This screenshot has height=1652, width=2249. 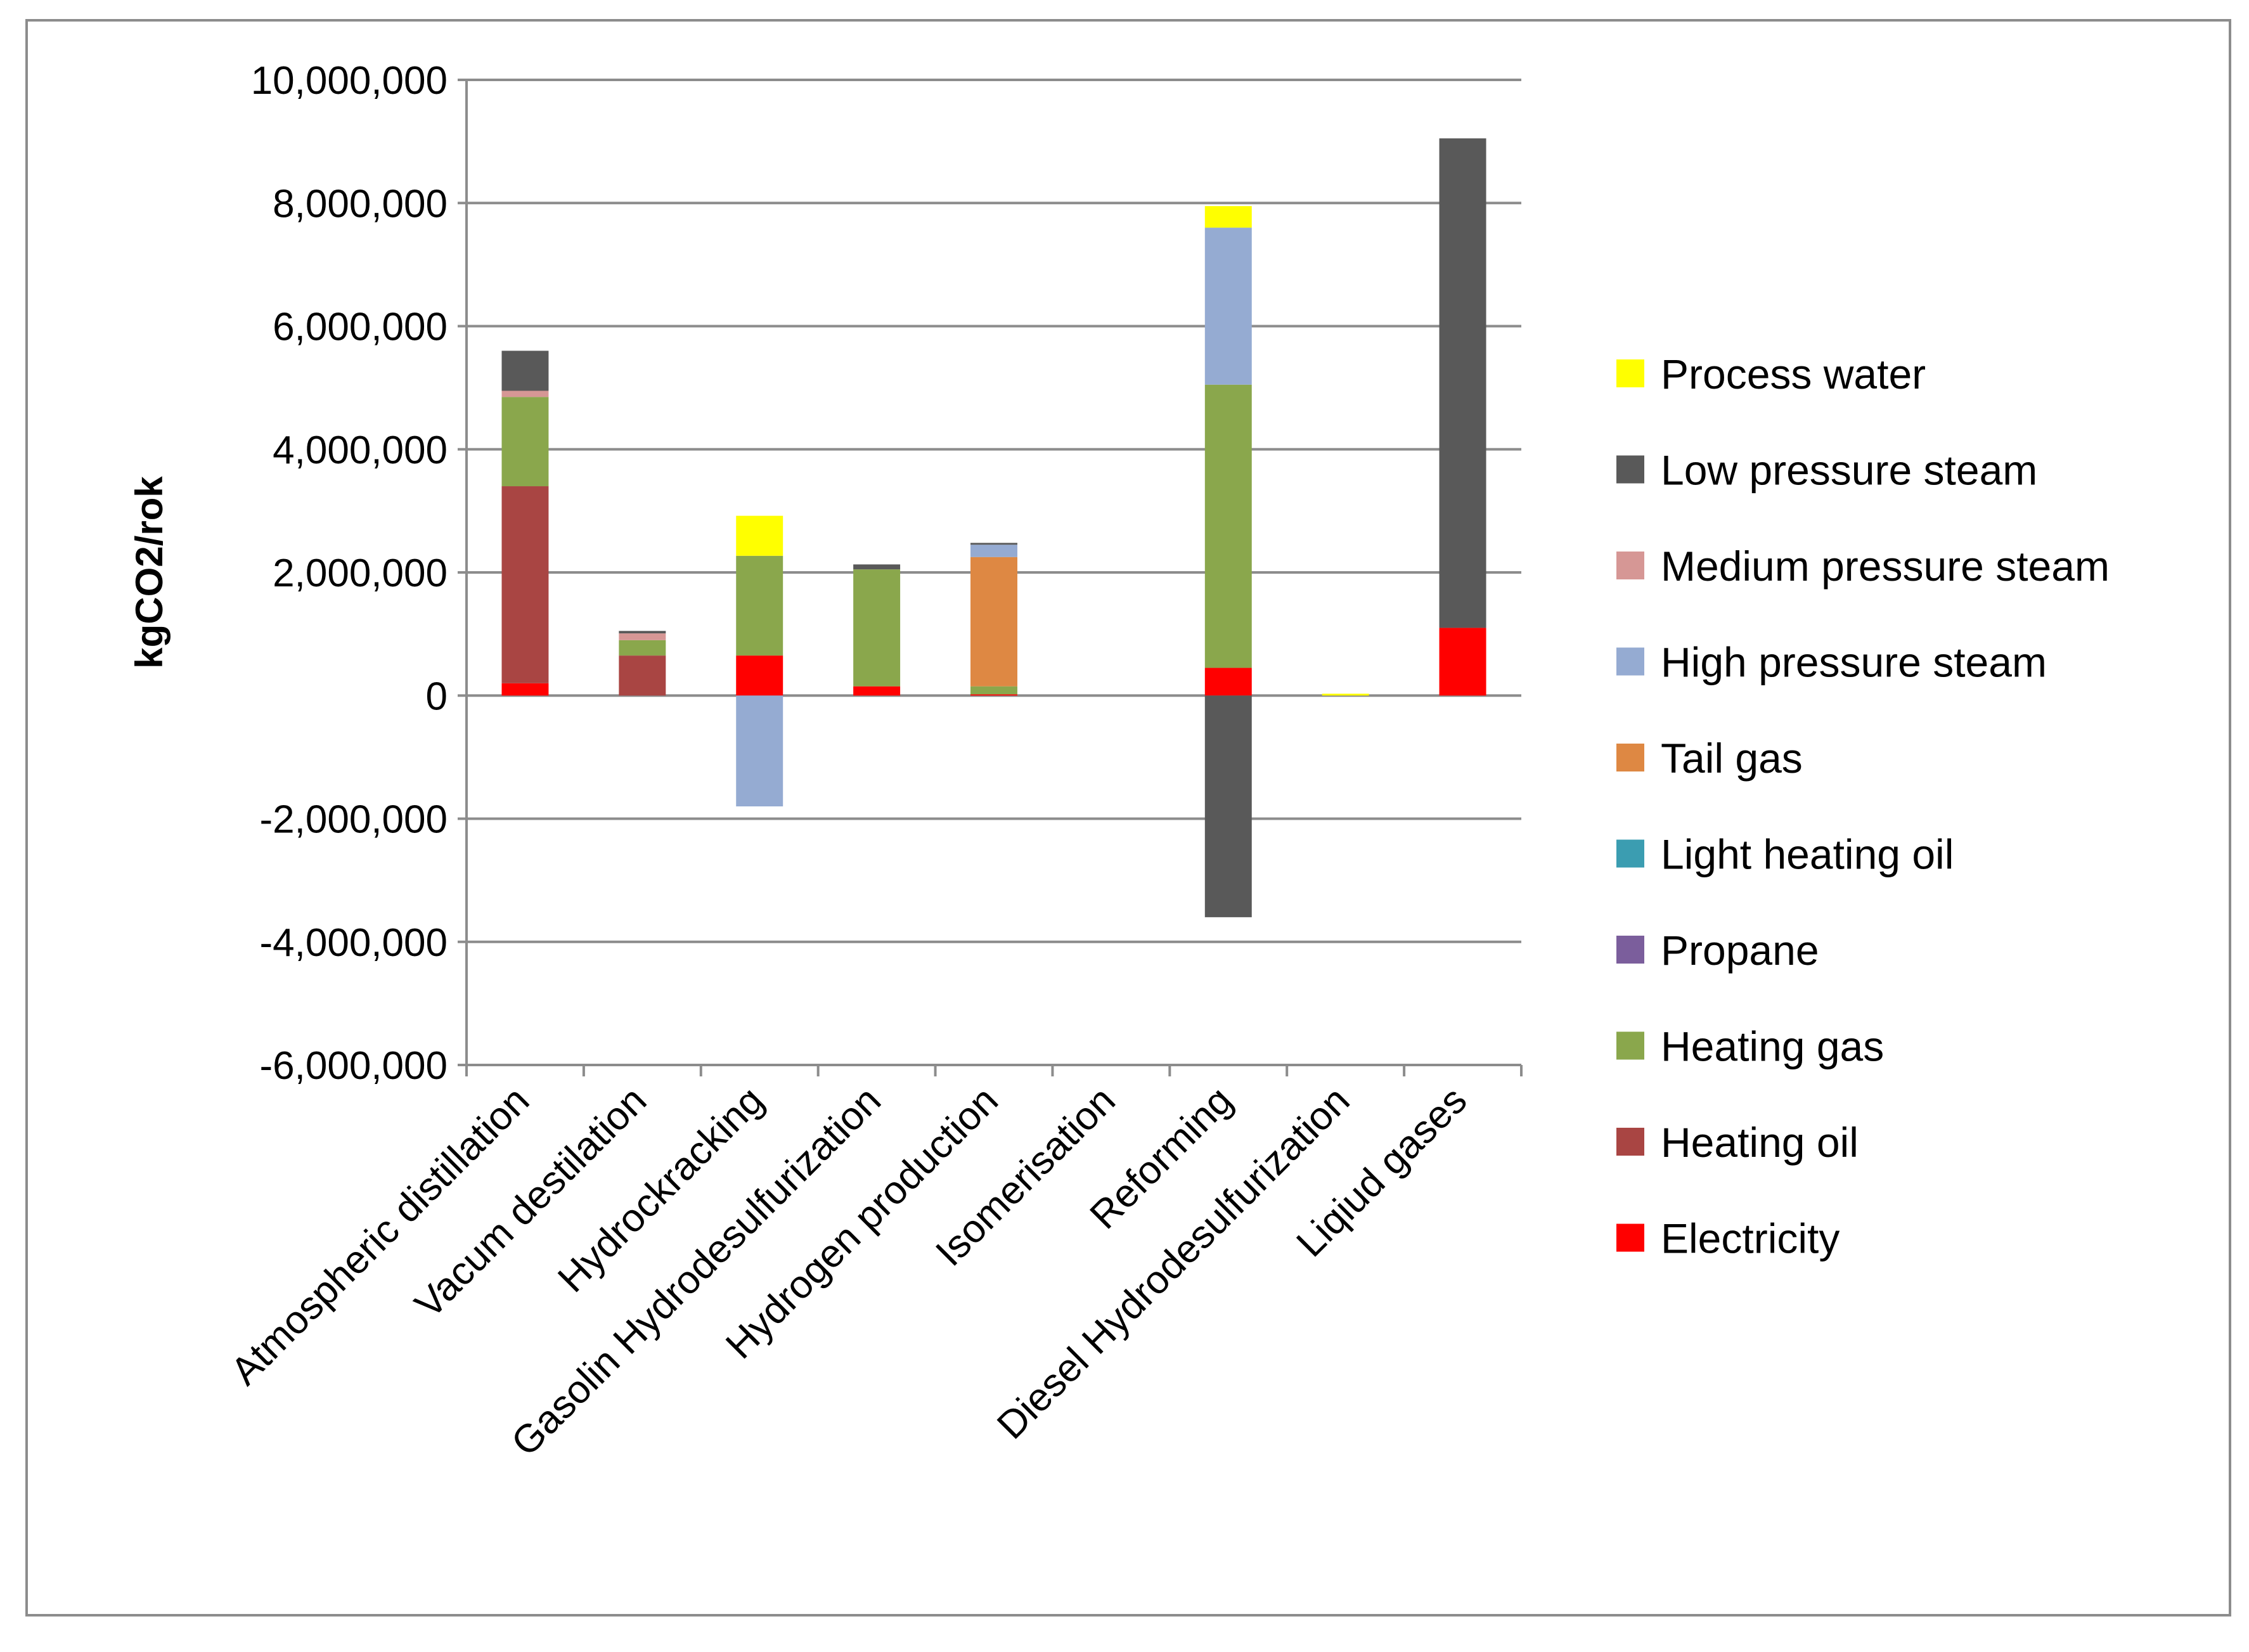 What do you see at coordinates (1793, 374) in the screenshot?
I see `legend-label: Process water` at bounding box center [1793, 374].